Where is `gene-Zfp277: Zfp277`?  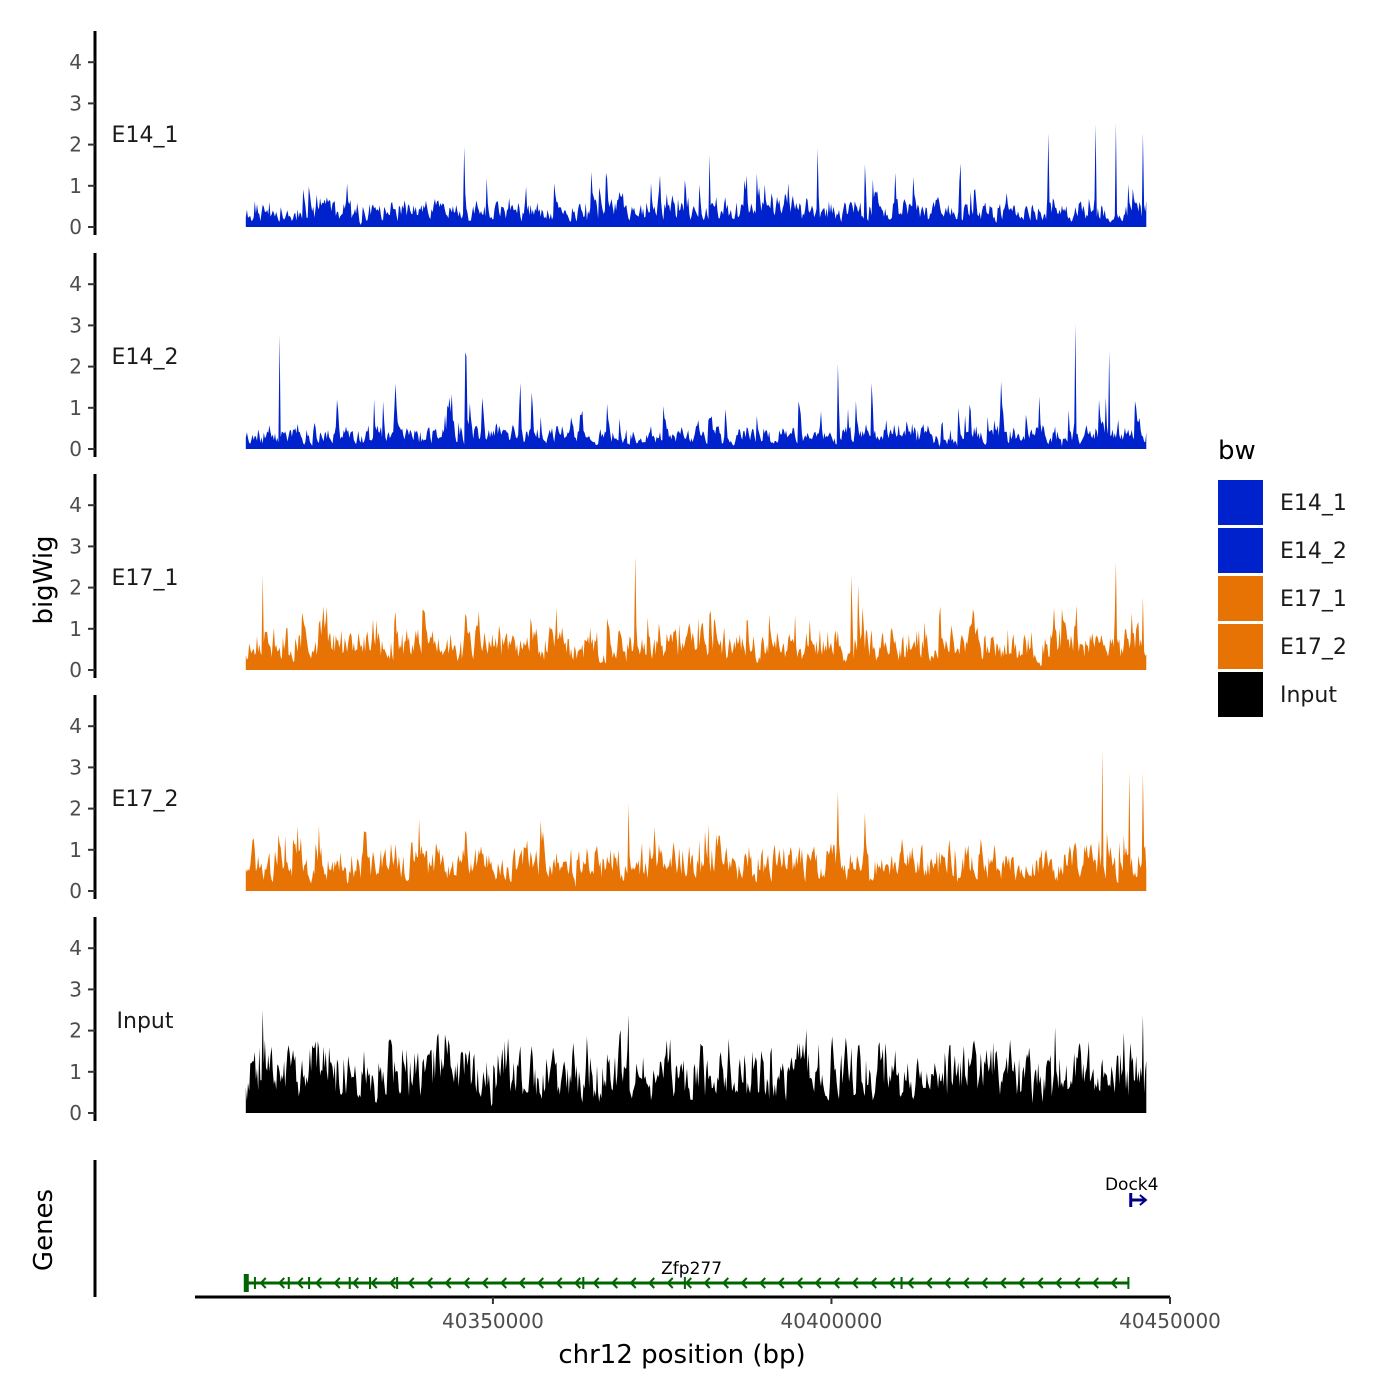
gene-Zfp277: Zfp277 is located at coordinates (686, 1275).